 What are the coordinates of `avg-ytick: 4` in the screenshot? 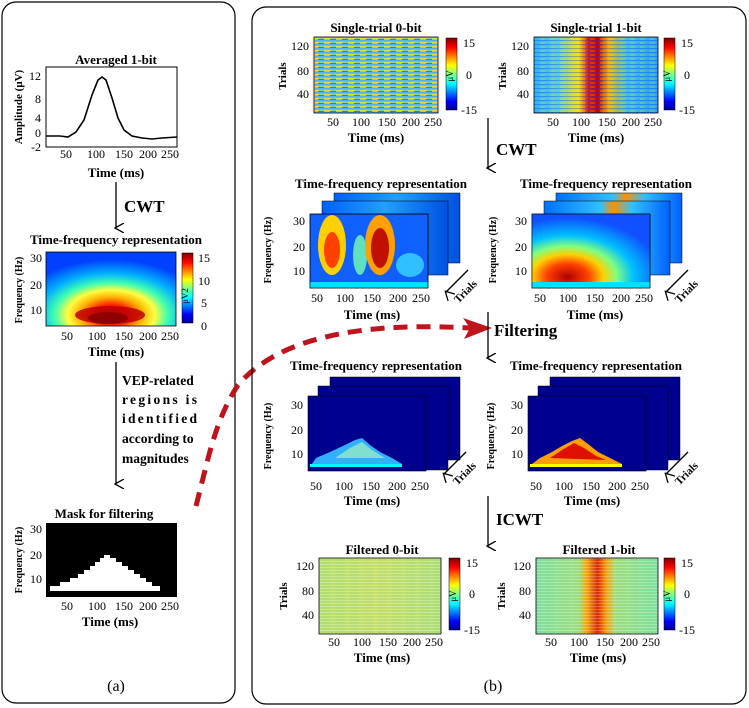 It's located at (38, 118).